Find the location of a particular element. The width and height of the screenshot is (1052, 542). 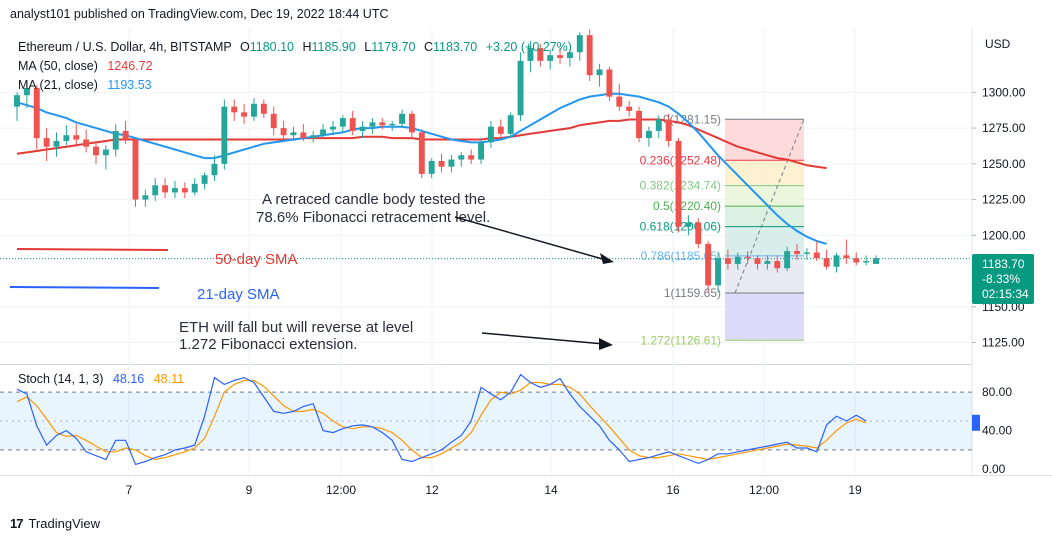

stoch-k-line is located at coordinates (441, 419).